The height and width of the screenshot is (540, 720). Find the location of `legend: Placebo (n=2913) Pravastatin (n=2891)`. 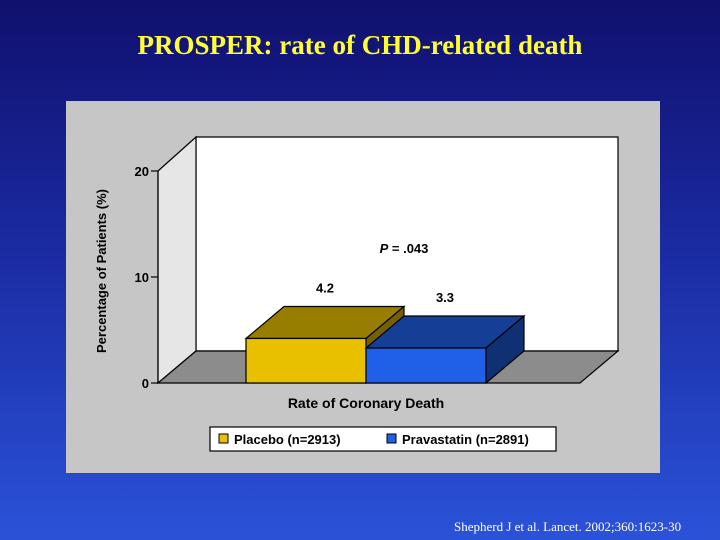

legend: Placebo (n=2913) Pravastatin (n=2891) is located at coordinates (383, 439).